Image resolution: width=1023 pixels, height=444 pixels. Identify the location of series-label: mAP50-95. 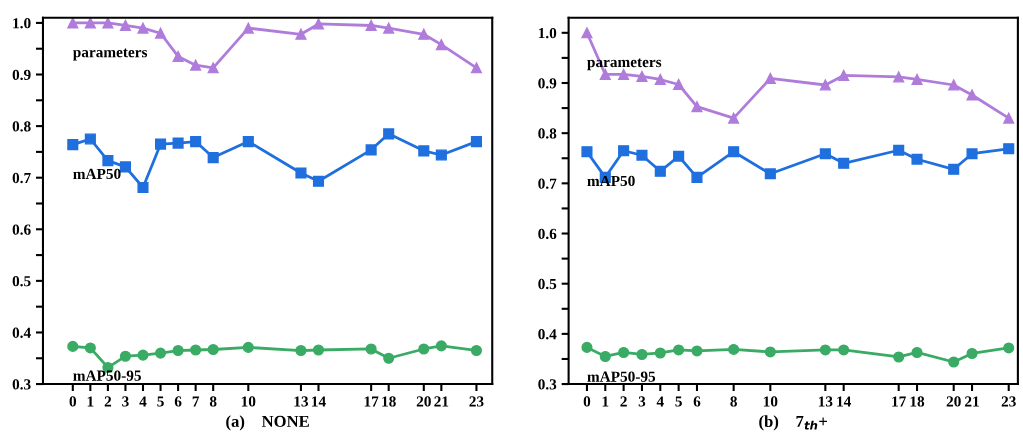
(107, 375).